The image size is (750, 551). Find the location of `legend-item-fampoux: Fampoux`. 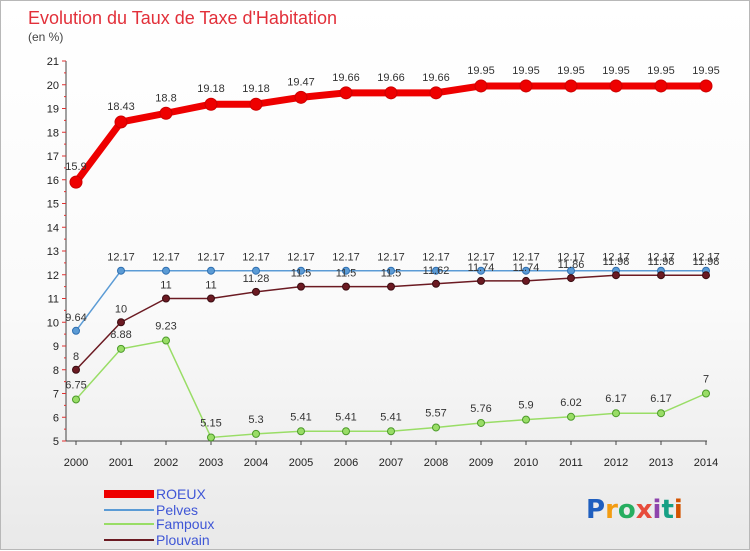

legend-item-fampoux: Fampoux is located at coordinates (159, 524).